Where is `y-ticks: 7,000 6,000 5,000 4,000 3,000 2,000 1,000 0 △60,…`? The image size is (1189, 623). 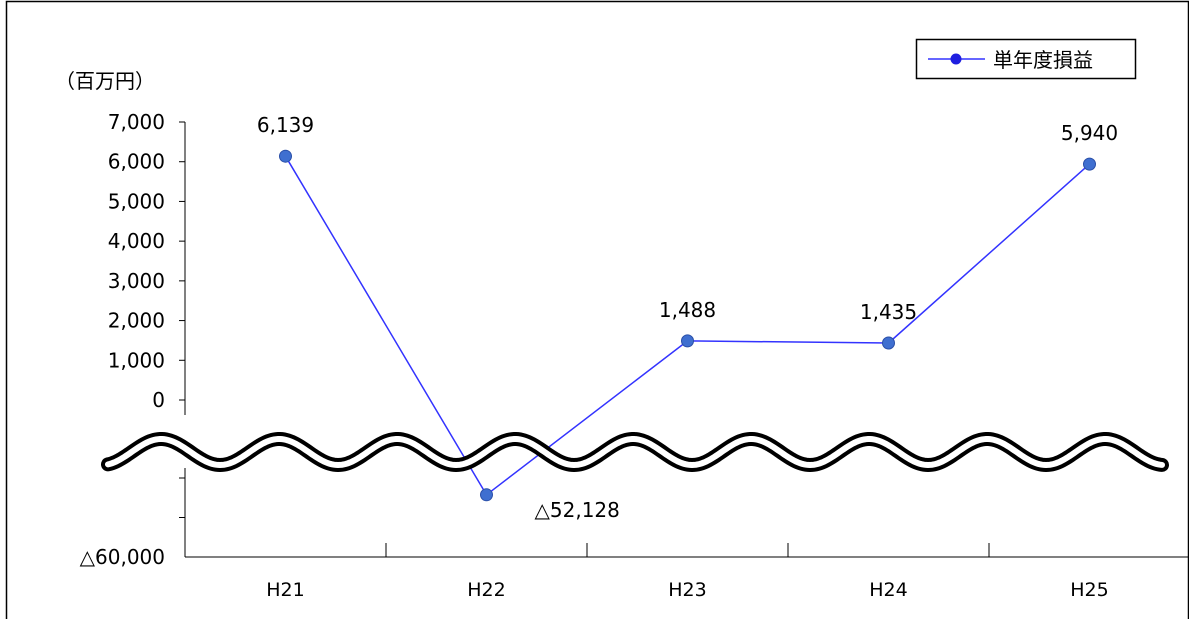
y-ticks: 7,000 6,000 5,000 4,000 3,000 2,000 1,000 0 △60,… is located at coordinates (132, 339).